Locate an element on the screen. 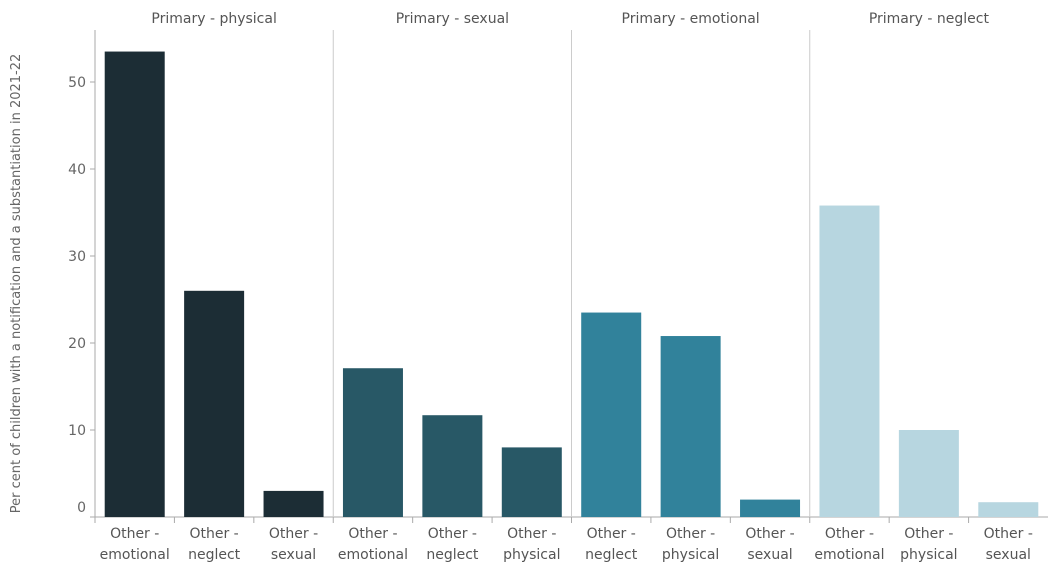  panel-title: Primary - emotional is located at coordinates (691, 19).